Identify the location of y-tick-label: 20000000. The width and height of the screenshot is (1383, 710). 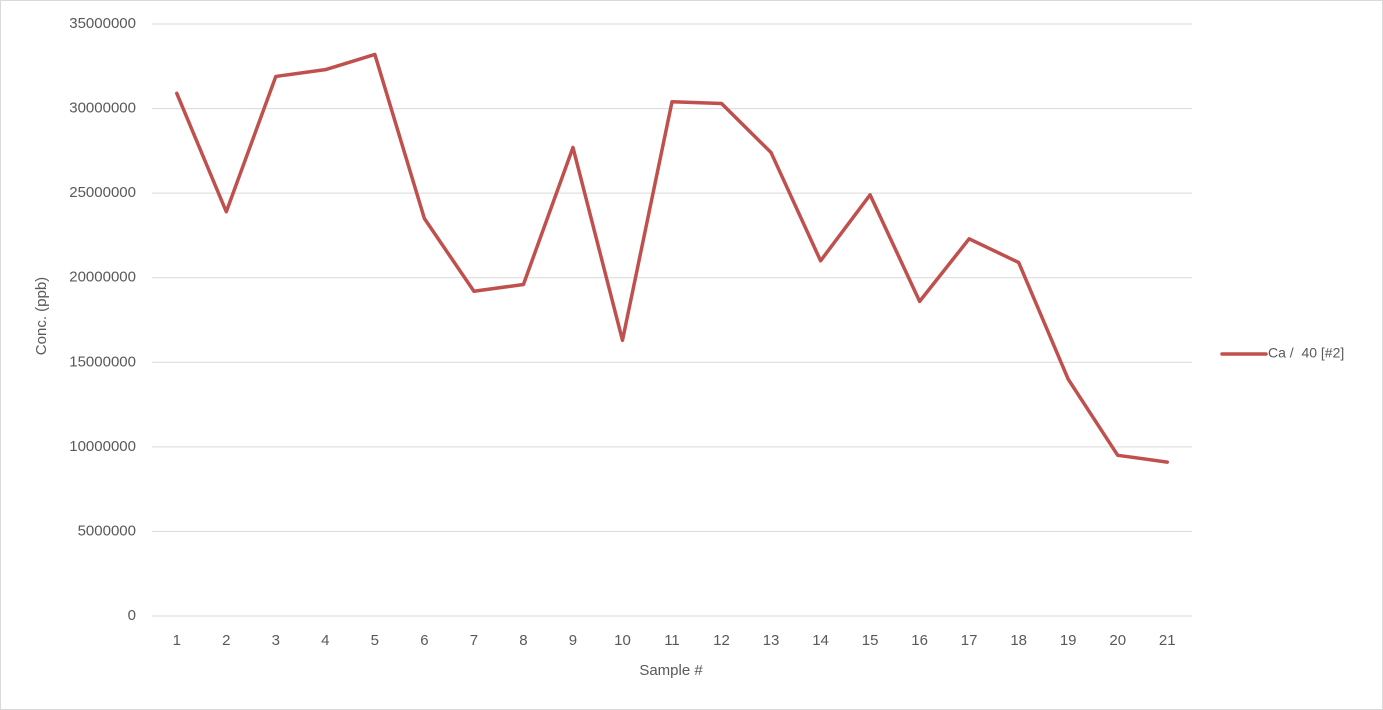
(102, 277).